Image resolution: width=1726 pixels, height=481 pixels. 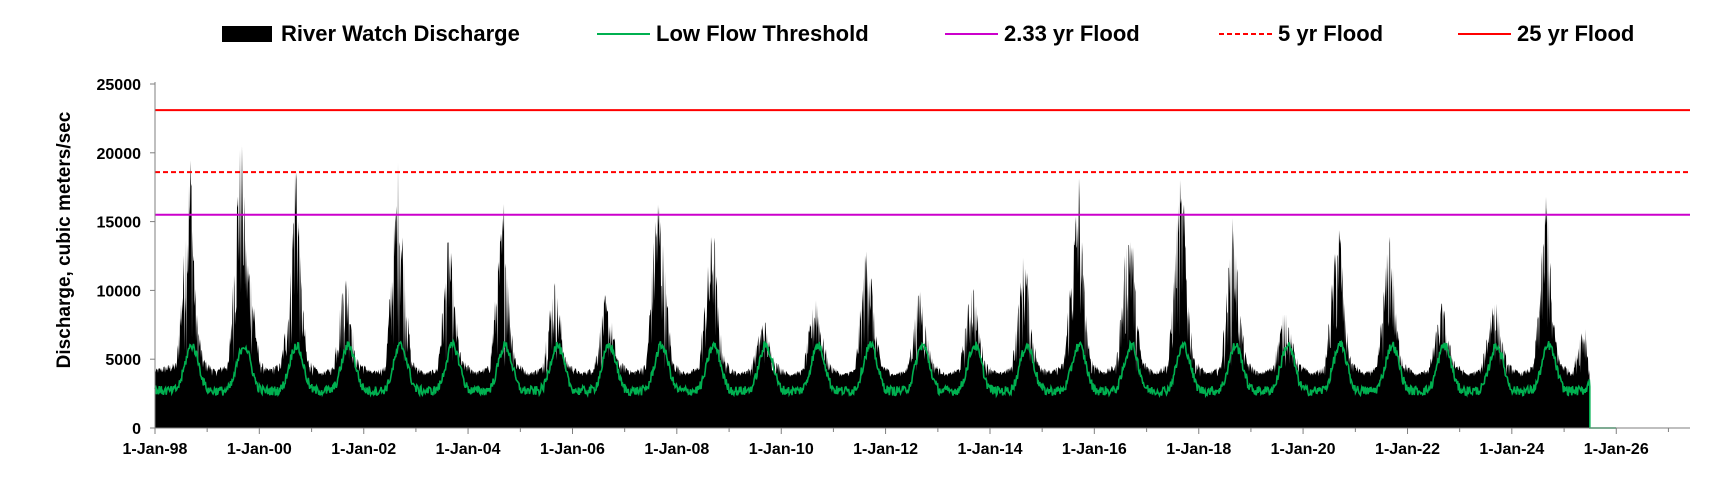 What do you see at coordinates (400, 33) in the screenshot?
I see `legend-label-river-watch-discharge: River Watch Discharge` at bounding box center [400, 33].